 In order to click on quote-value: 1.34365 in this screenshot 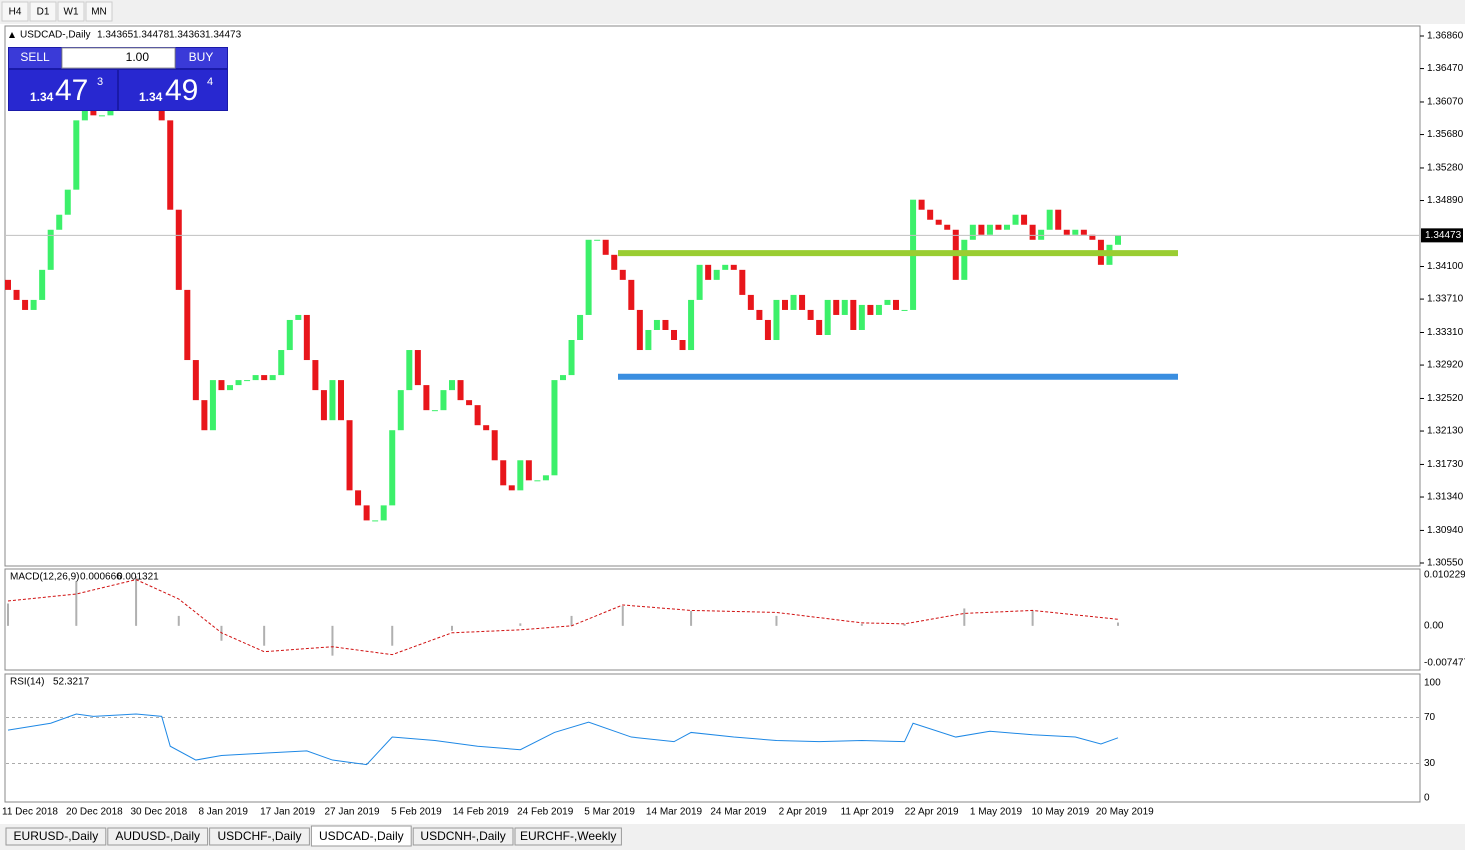, I will do `click(115, 35)`.